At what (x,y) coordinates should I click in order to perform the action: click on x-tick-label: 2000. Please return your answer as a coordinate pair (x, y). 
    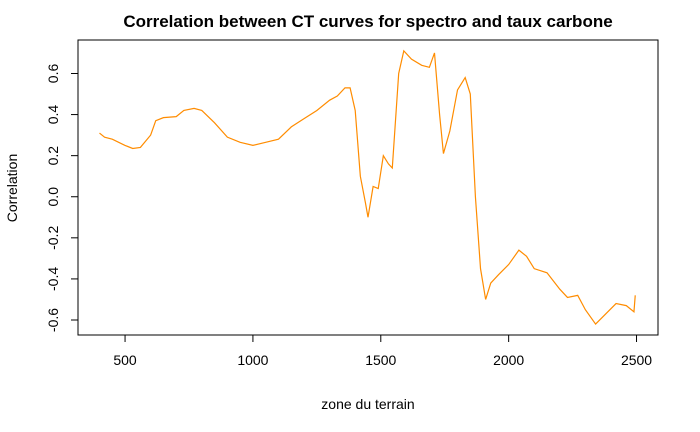
    Looking at the image, I should click on (508, 360).